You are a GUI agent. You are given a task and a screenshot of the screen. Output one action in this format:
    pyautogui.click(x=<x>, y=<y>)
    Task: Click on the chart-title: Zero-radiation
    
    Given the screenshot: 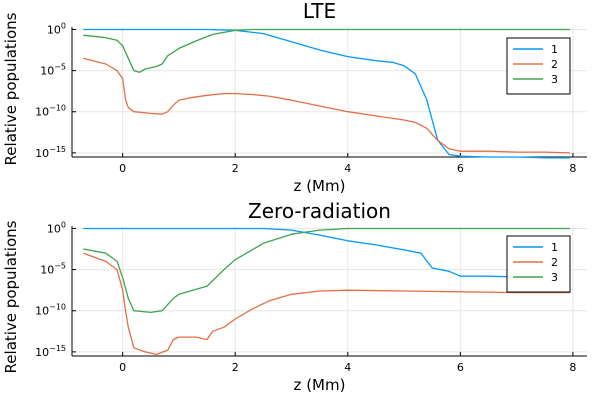 What is the action you would take?
    pyautogui.click(x=319, y=211)
    